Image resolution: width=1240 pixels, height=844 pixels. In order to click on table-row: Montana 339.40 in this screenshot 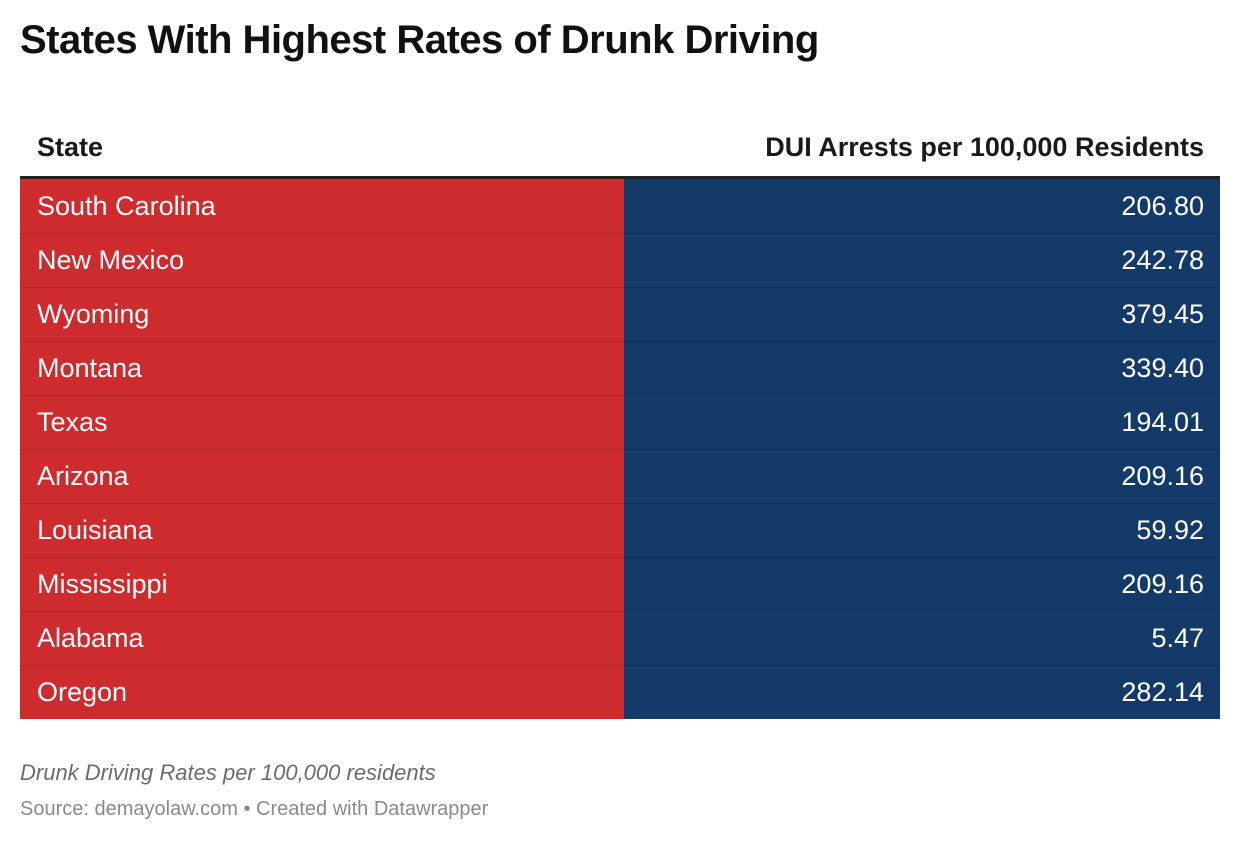, I will do `click(620, 368)`.